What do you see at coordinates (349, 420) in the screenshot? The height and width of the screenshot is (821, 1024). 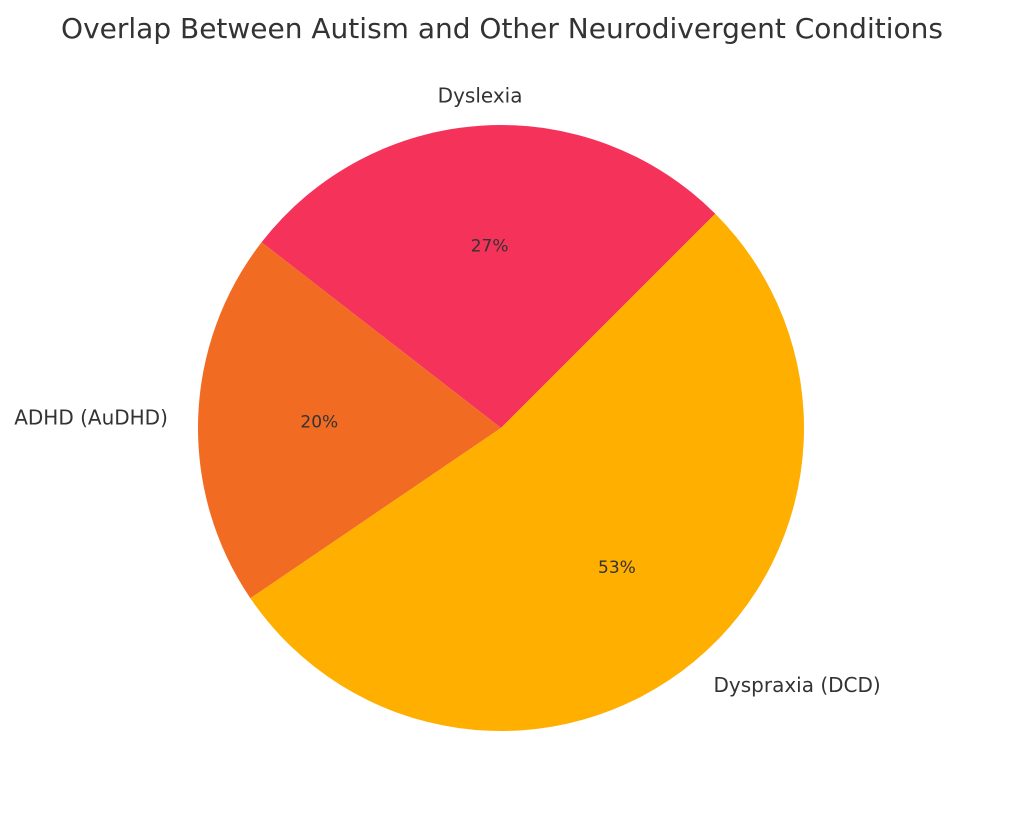 I see `pie-slice-adhd-audhd` at bounding box center [349, 420].